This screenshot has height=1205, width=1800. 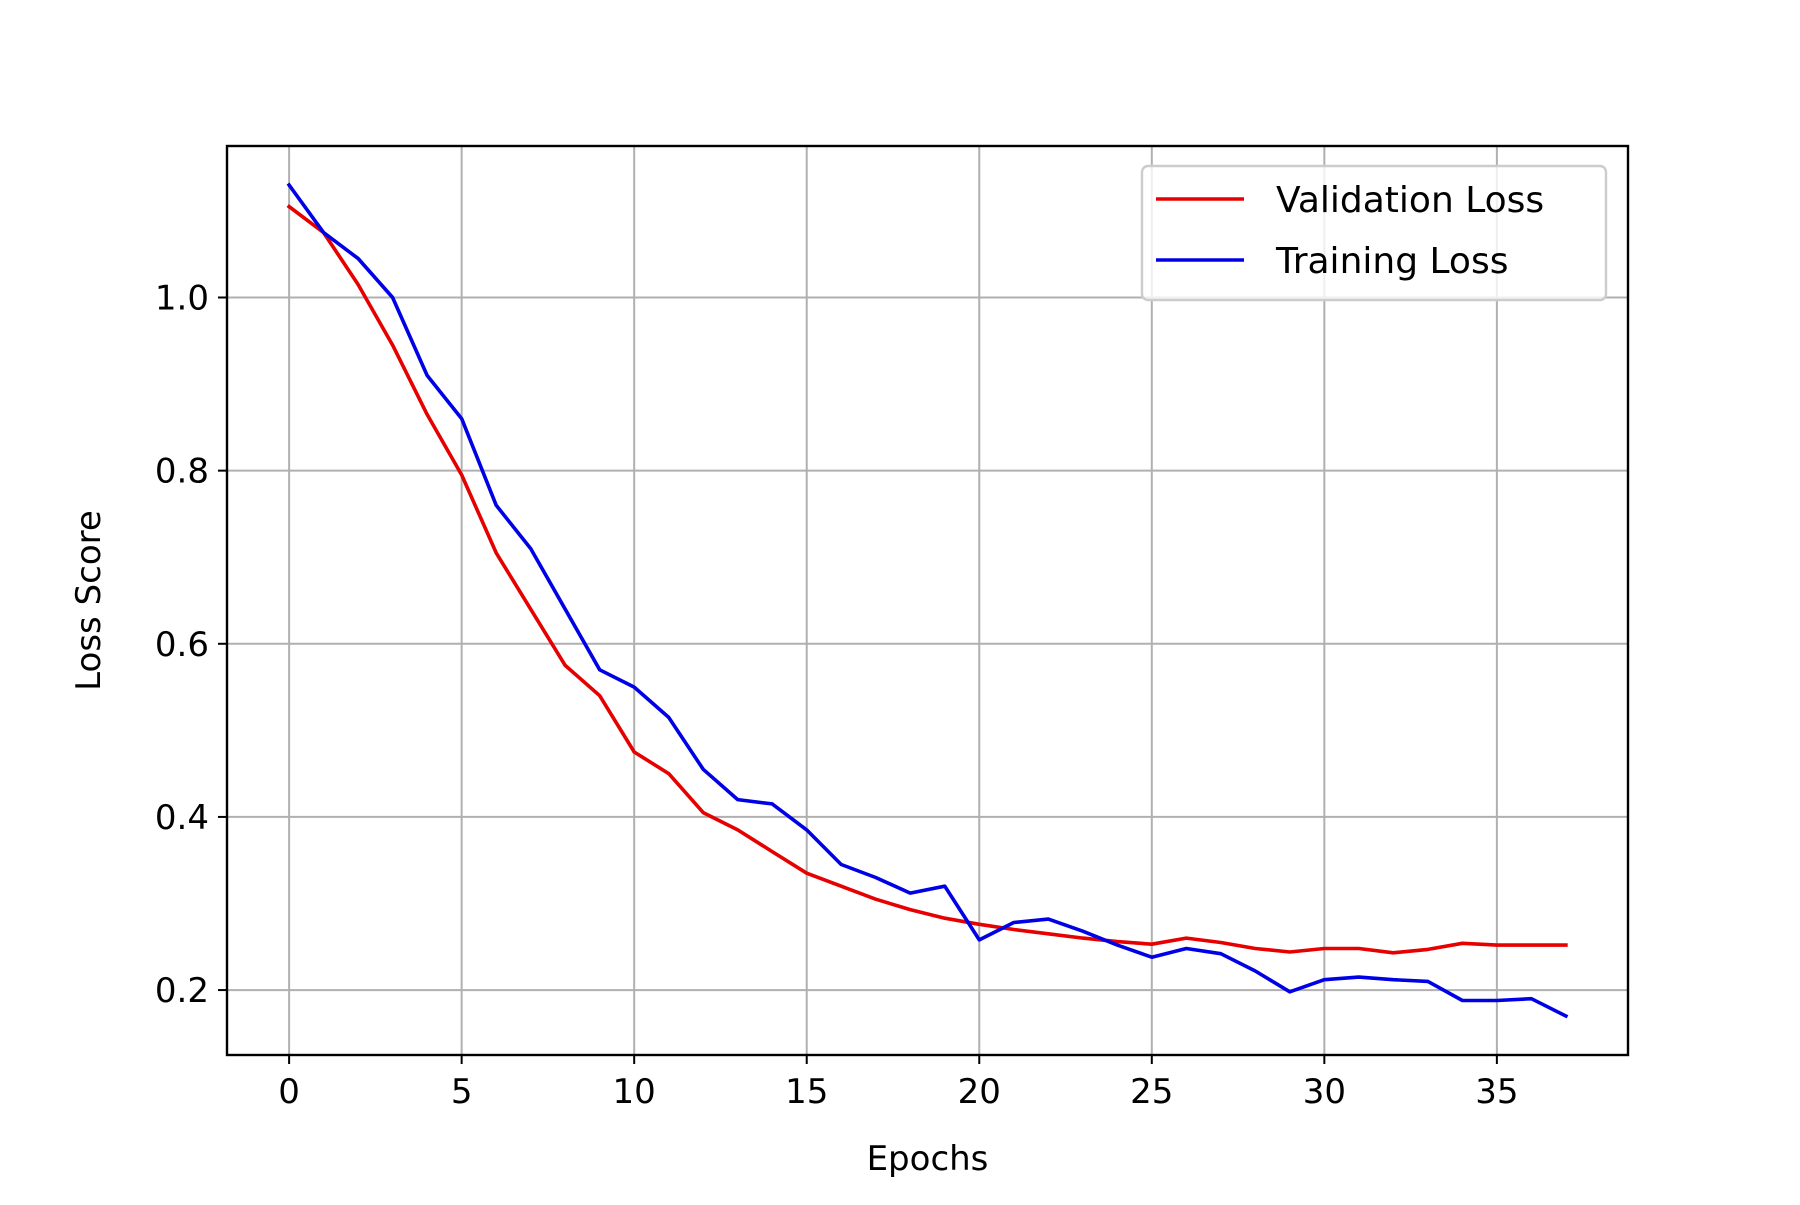 I want to click on legend: Validation Loss Training Loss, so click(x=1374, y=233).